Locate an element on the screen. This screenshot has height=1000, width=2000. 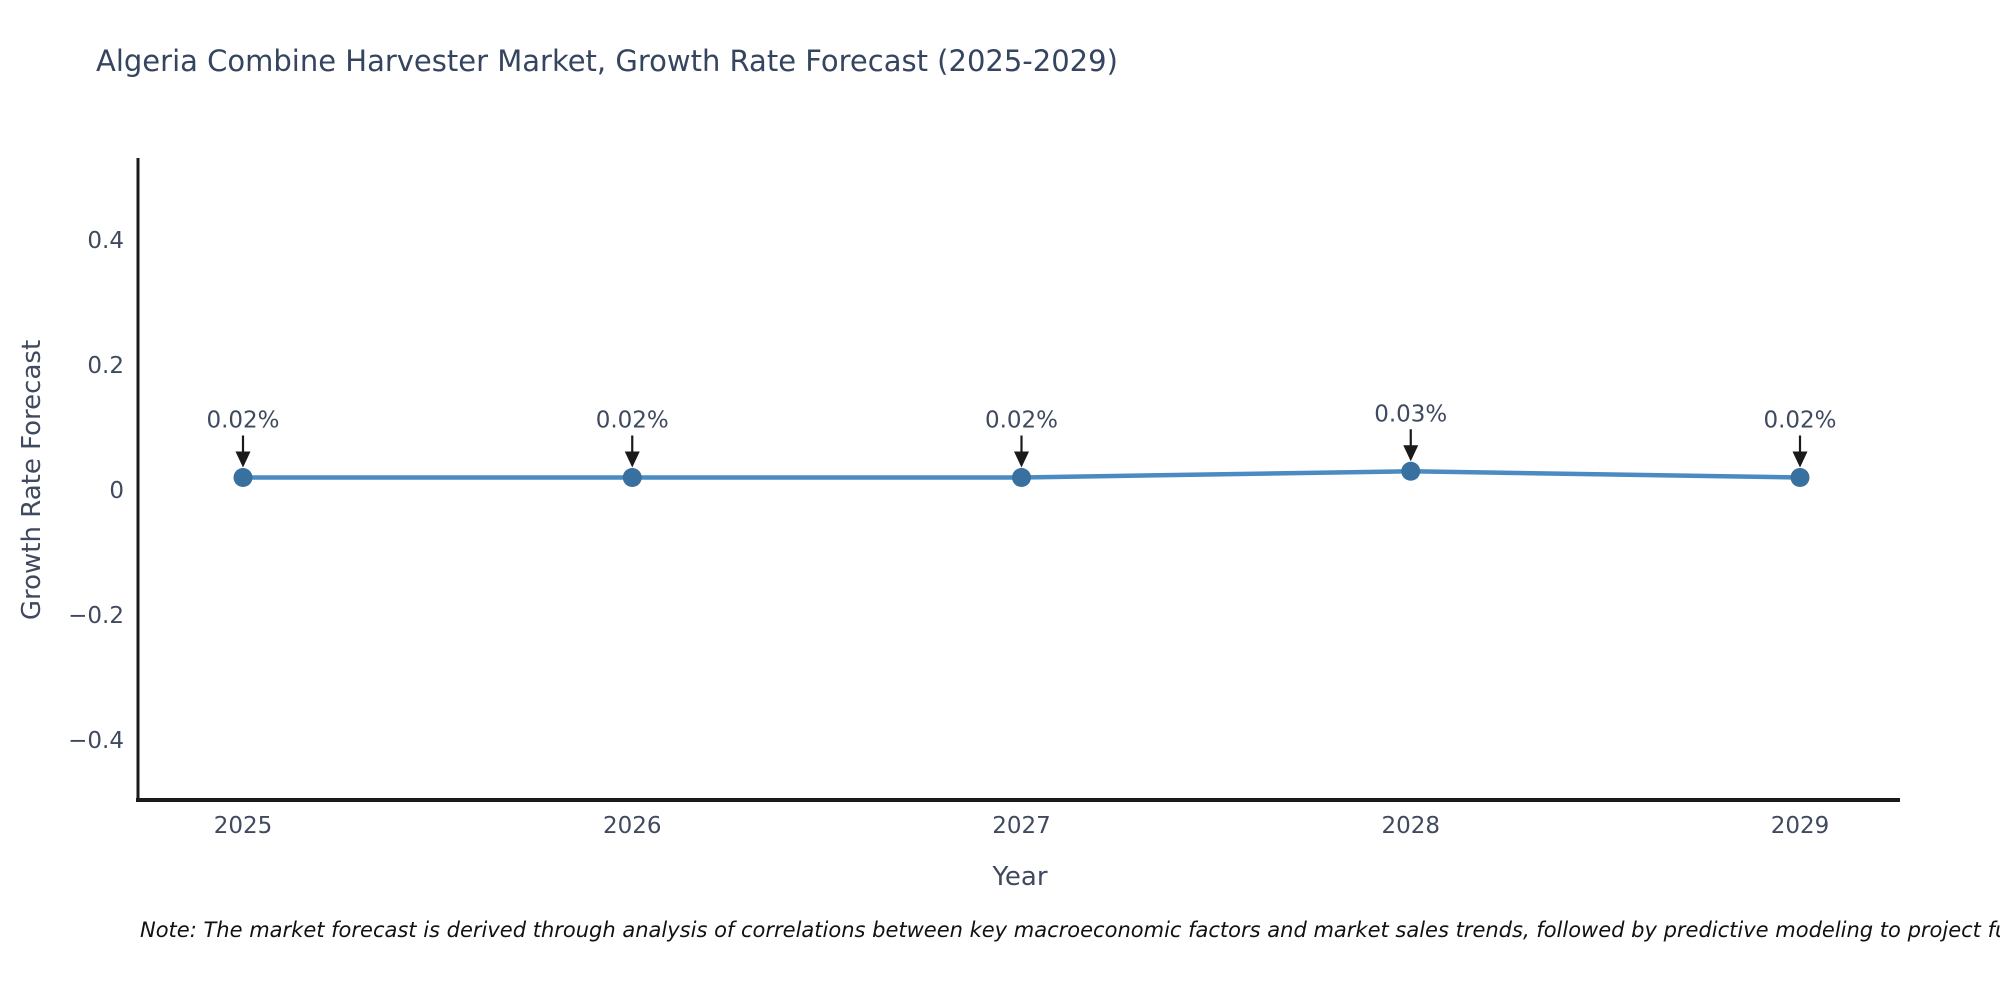
y-tick-label: −0.4 is located at coordinates (96, 741).